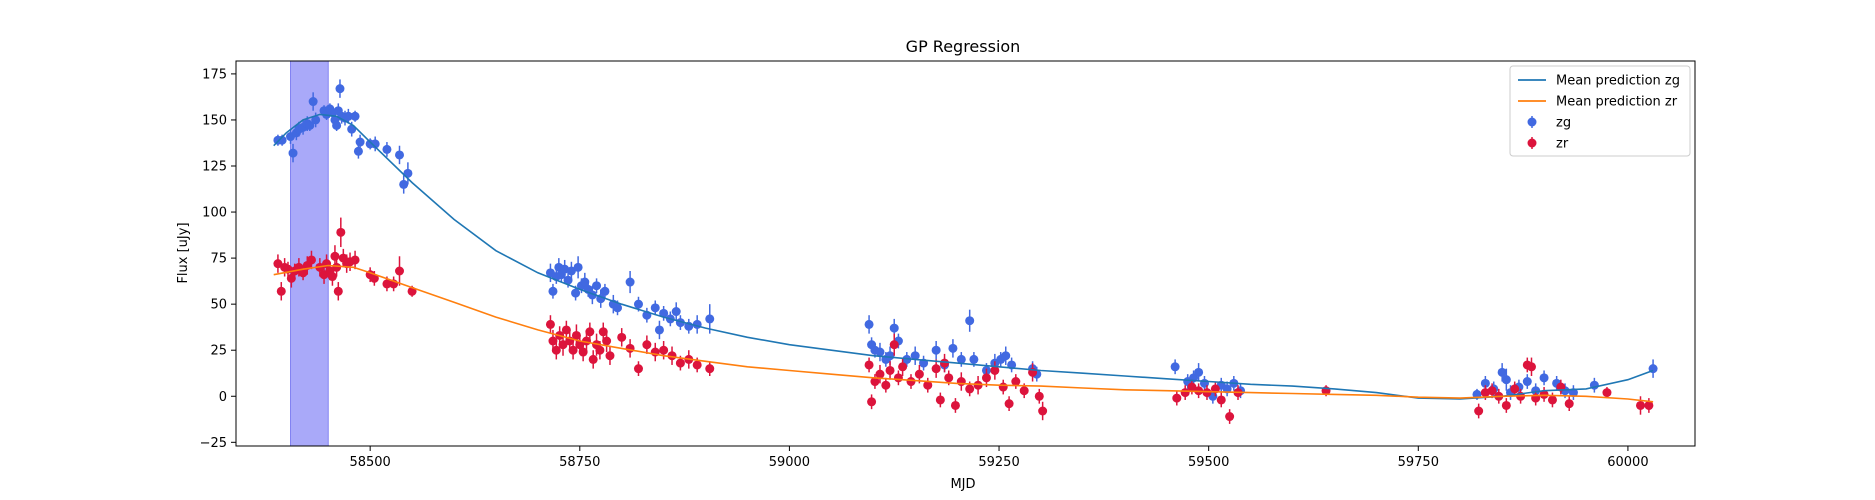 The width and height of the screenshot is (1875, 500). What do you see at coordinates (1617, 102) in the screenshot?
I see `legend-label: Mean prediction zr` at bounding box center [1617, 102].